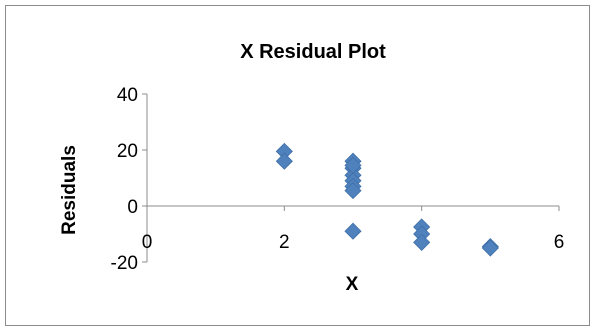  Describe the element at coordinates (559, 242) in the screenshot. I see `x-tick-label: 6` at that location.